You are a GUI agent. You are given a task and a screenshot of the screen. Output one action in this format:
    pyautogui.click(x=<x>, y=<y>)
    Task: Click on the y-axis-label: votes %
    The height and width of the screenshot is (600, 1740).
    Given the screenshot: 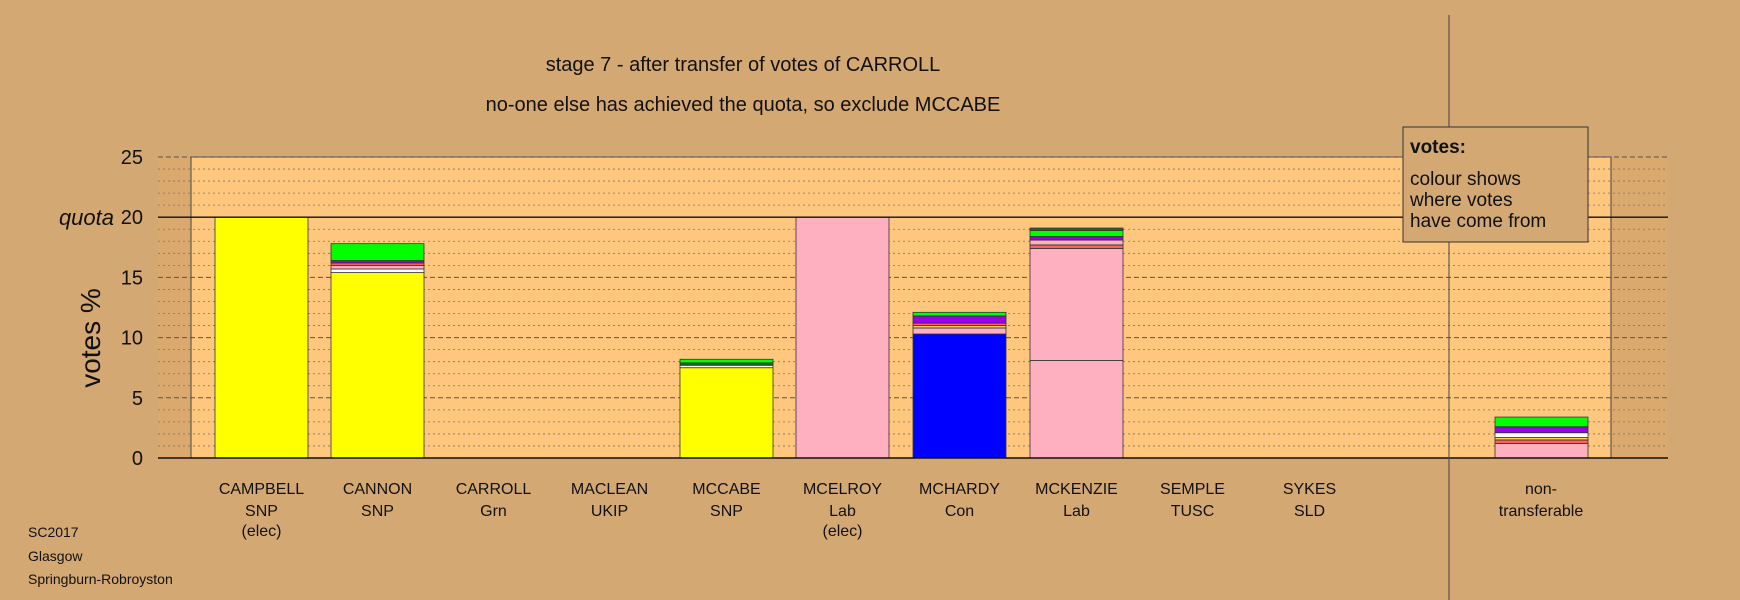 What is the action you would take?
    pyautogui.click(x=90, y=338)
    